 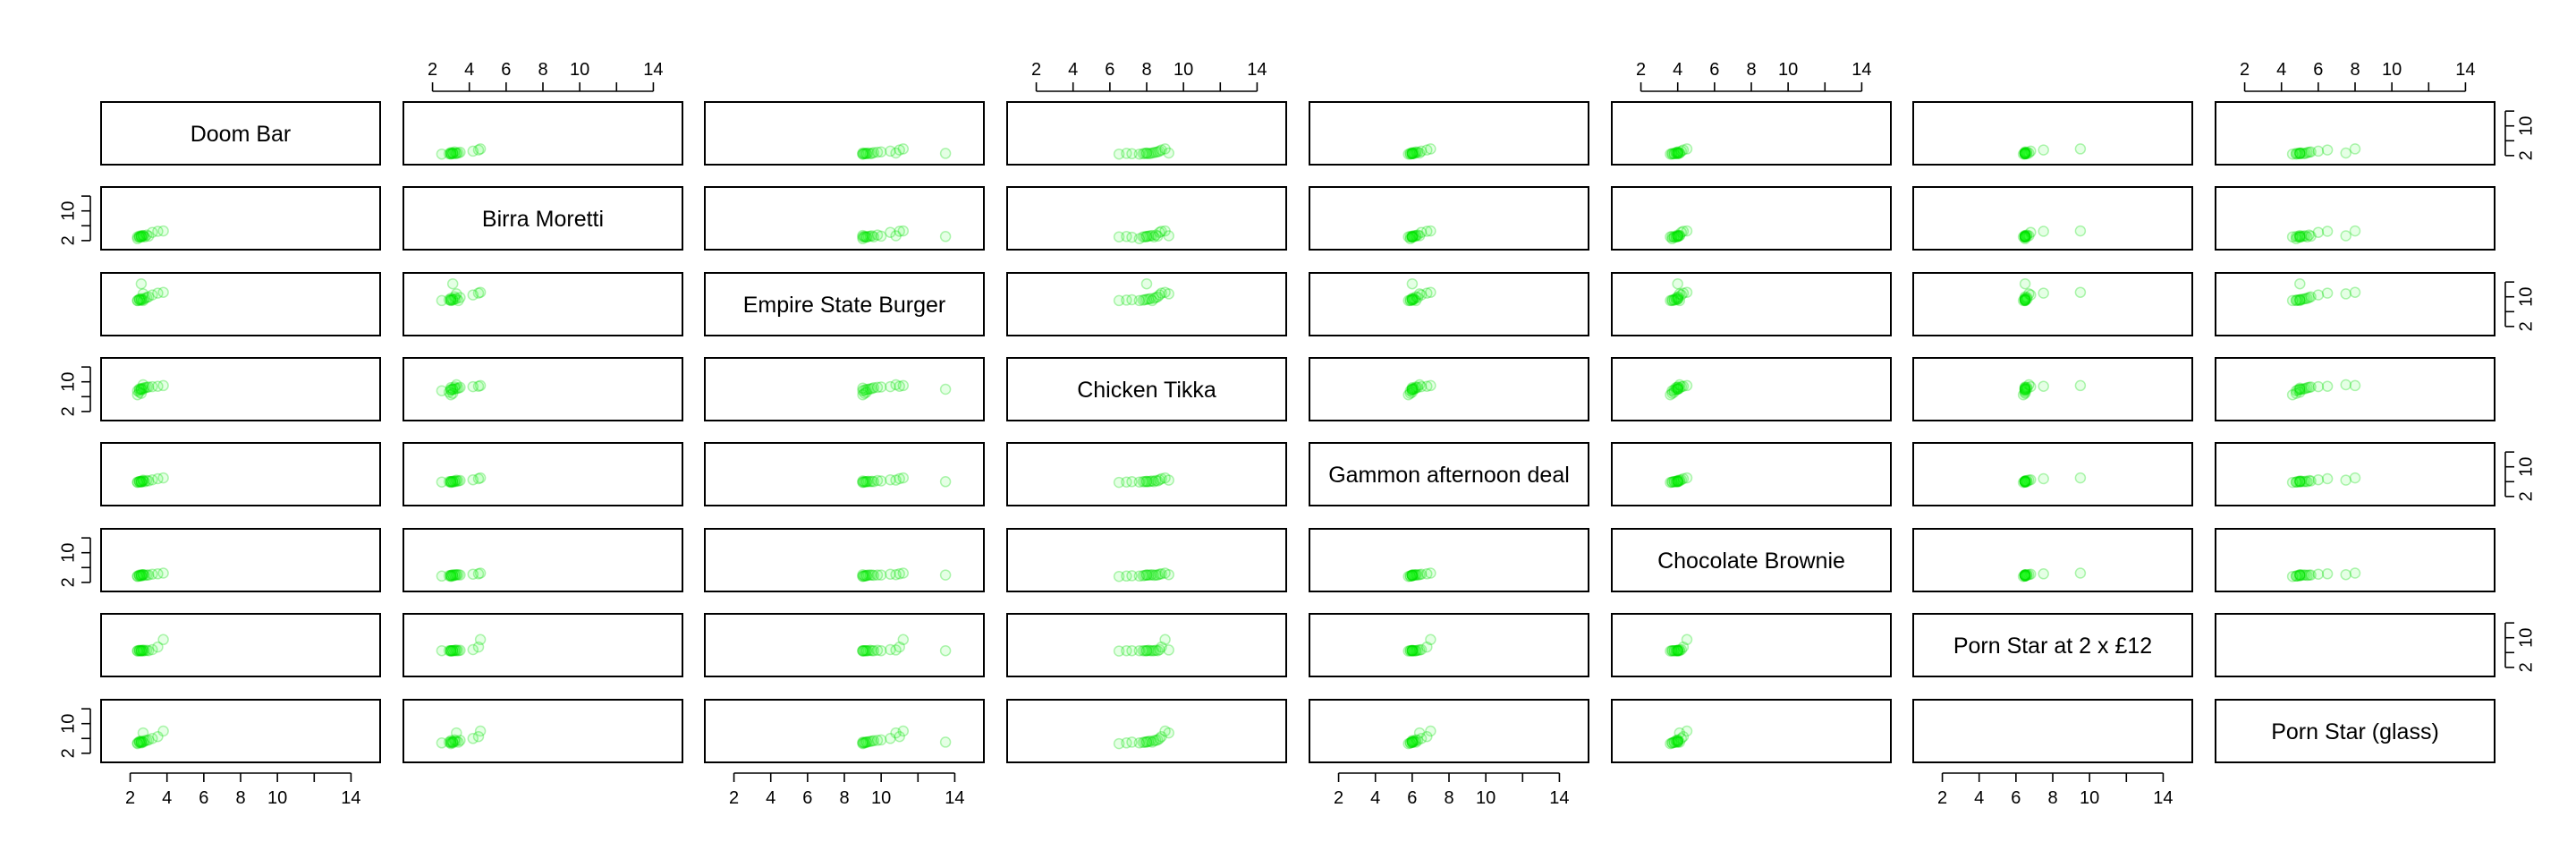 I want to click on diagonal-label: Chicken Tikka, so click(x=1146, y=390).